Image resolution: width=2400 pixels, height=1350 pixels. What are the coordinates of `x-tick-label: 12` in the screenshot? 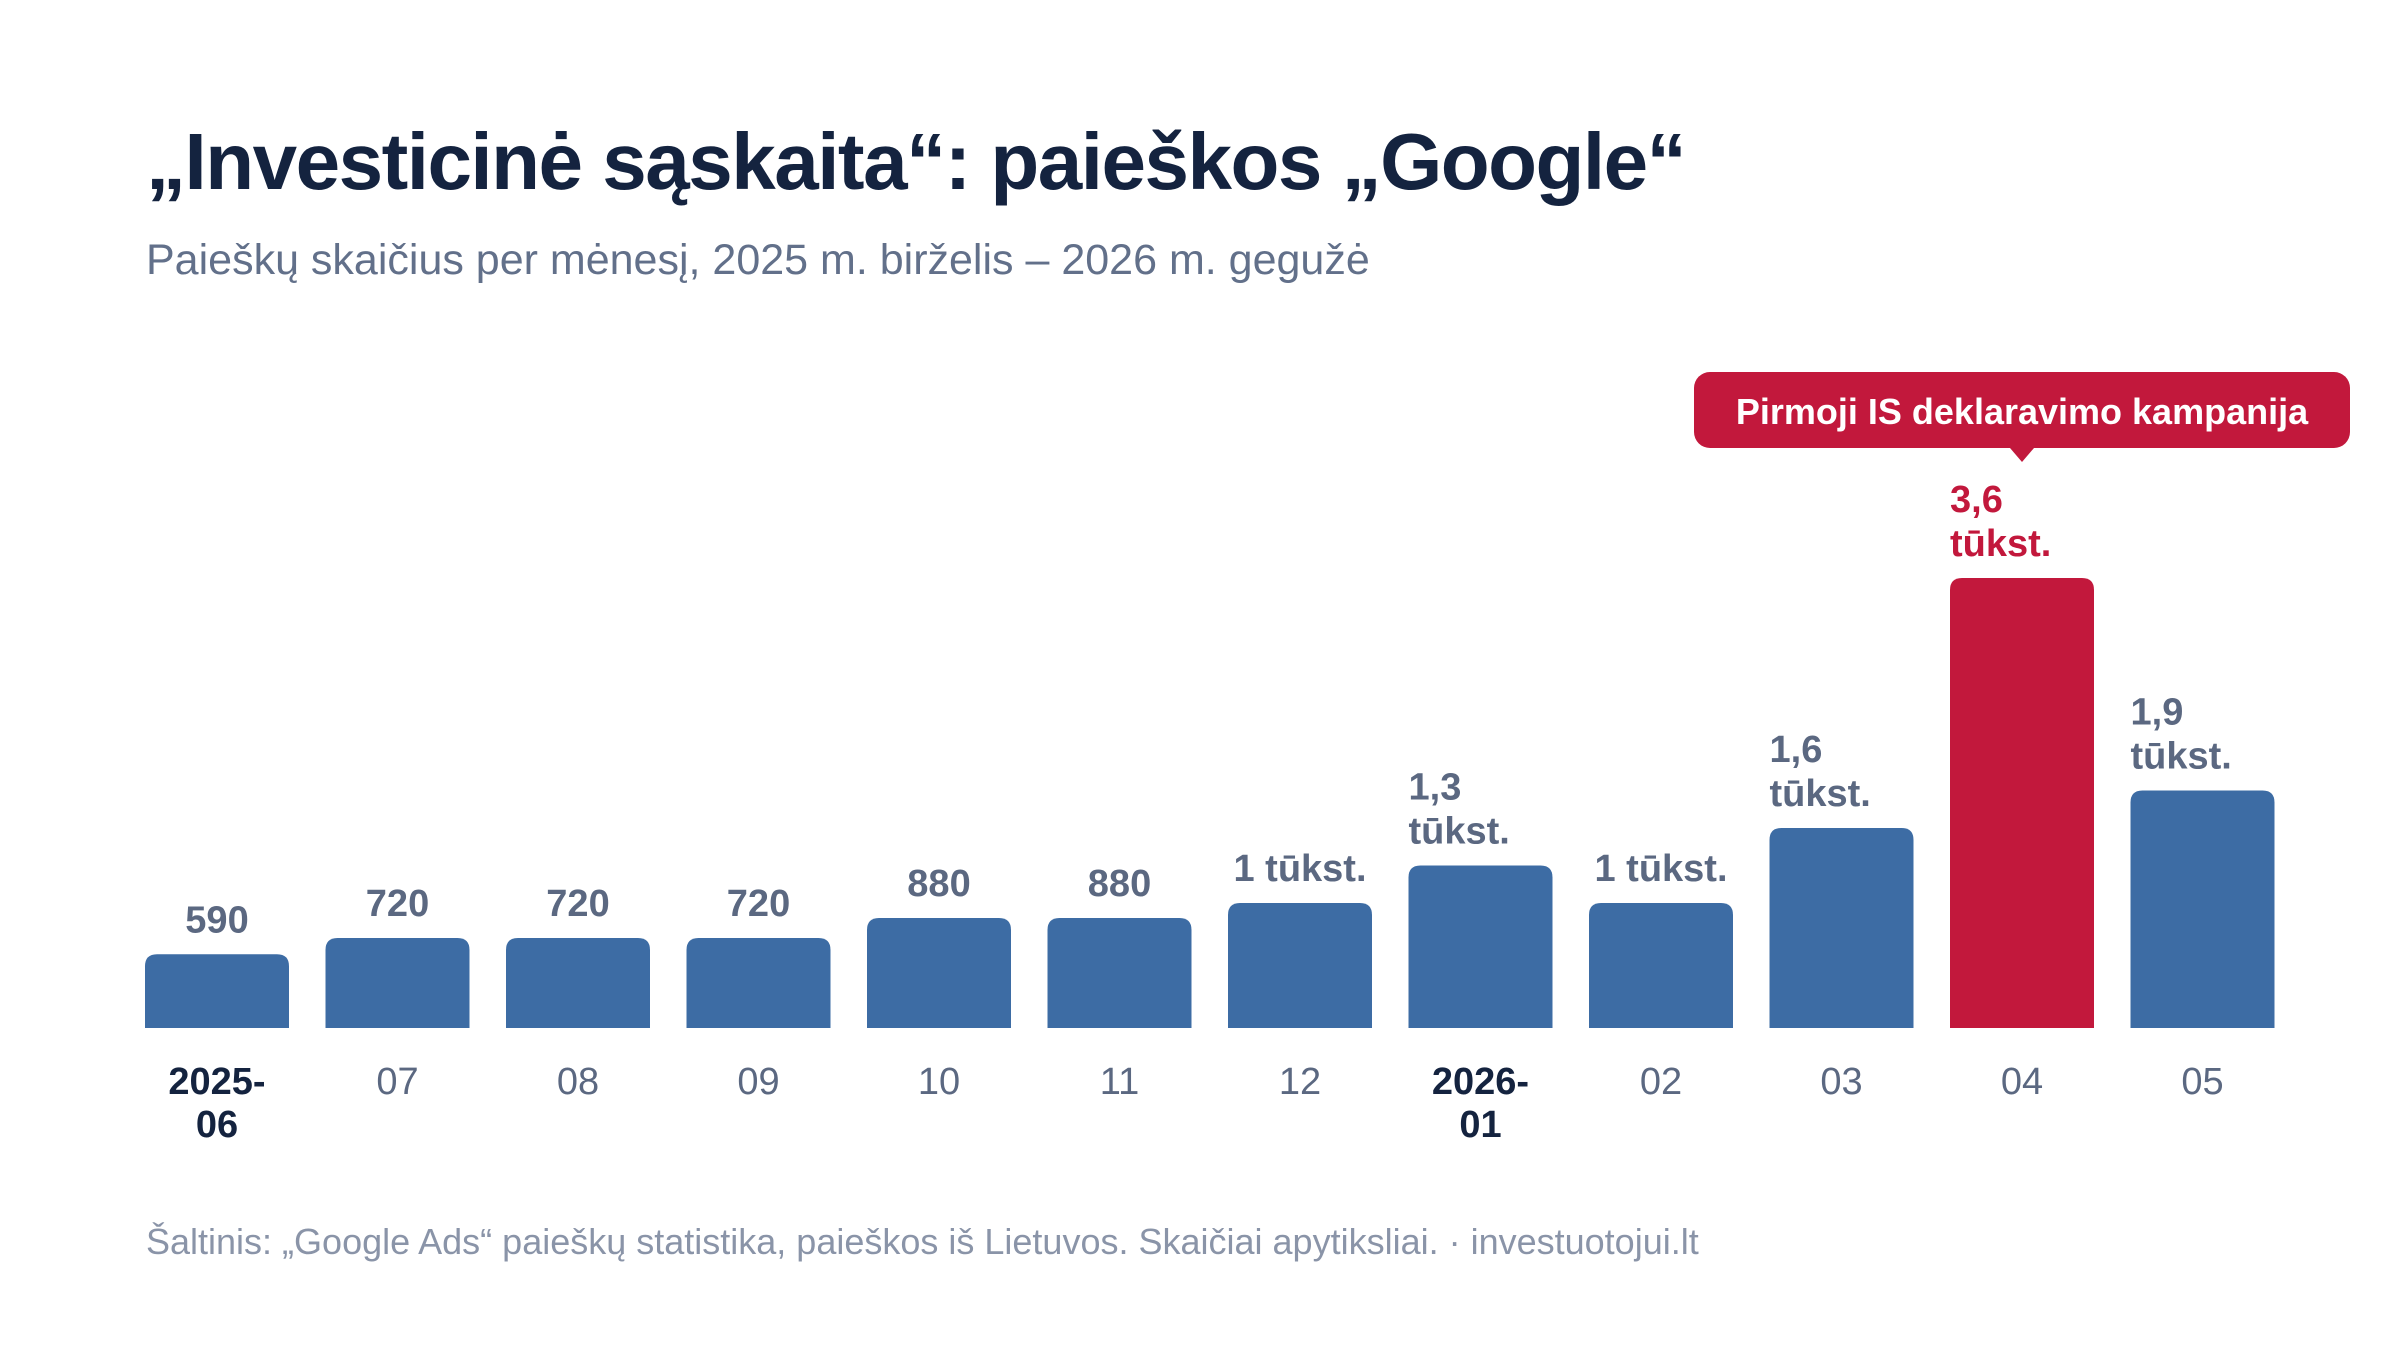 It's located at (1300, 1082).